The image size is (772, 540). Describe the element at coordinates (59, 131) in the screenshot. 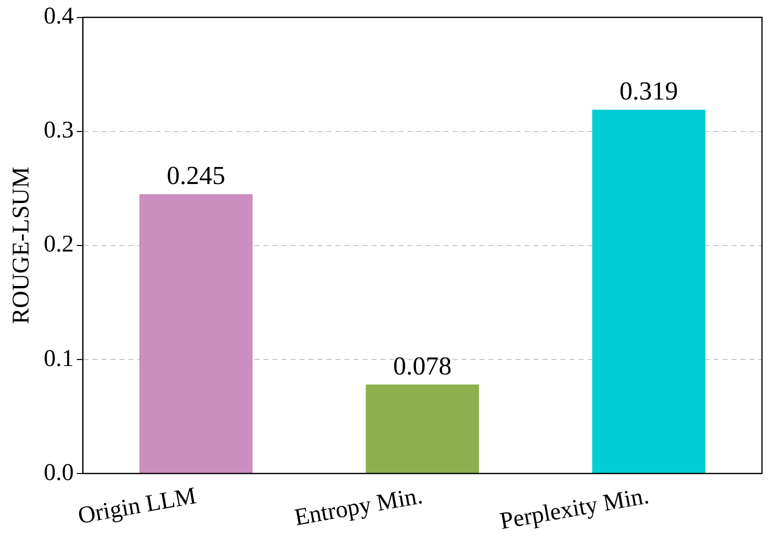

I see `y-tick-label: 0.3` at that location.